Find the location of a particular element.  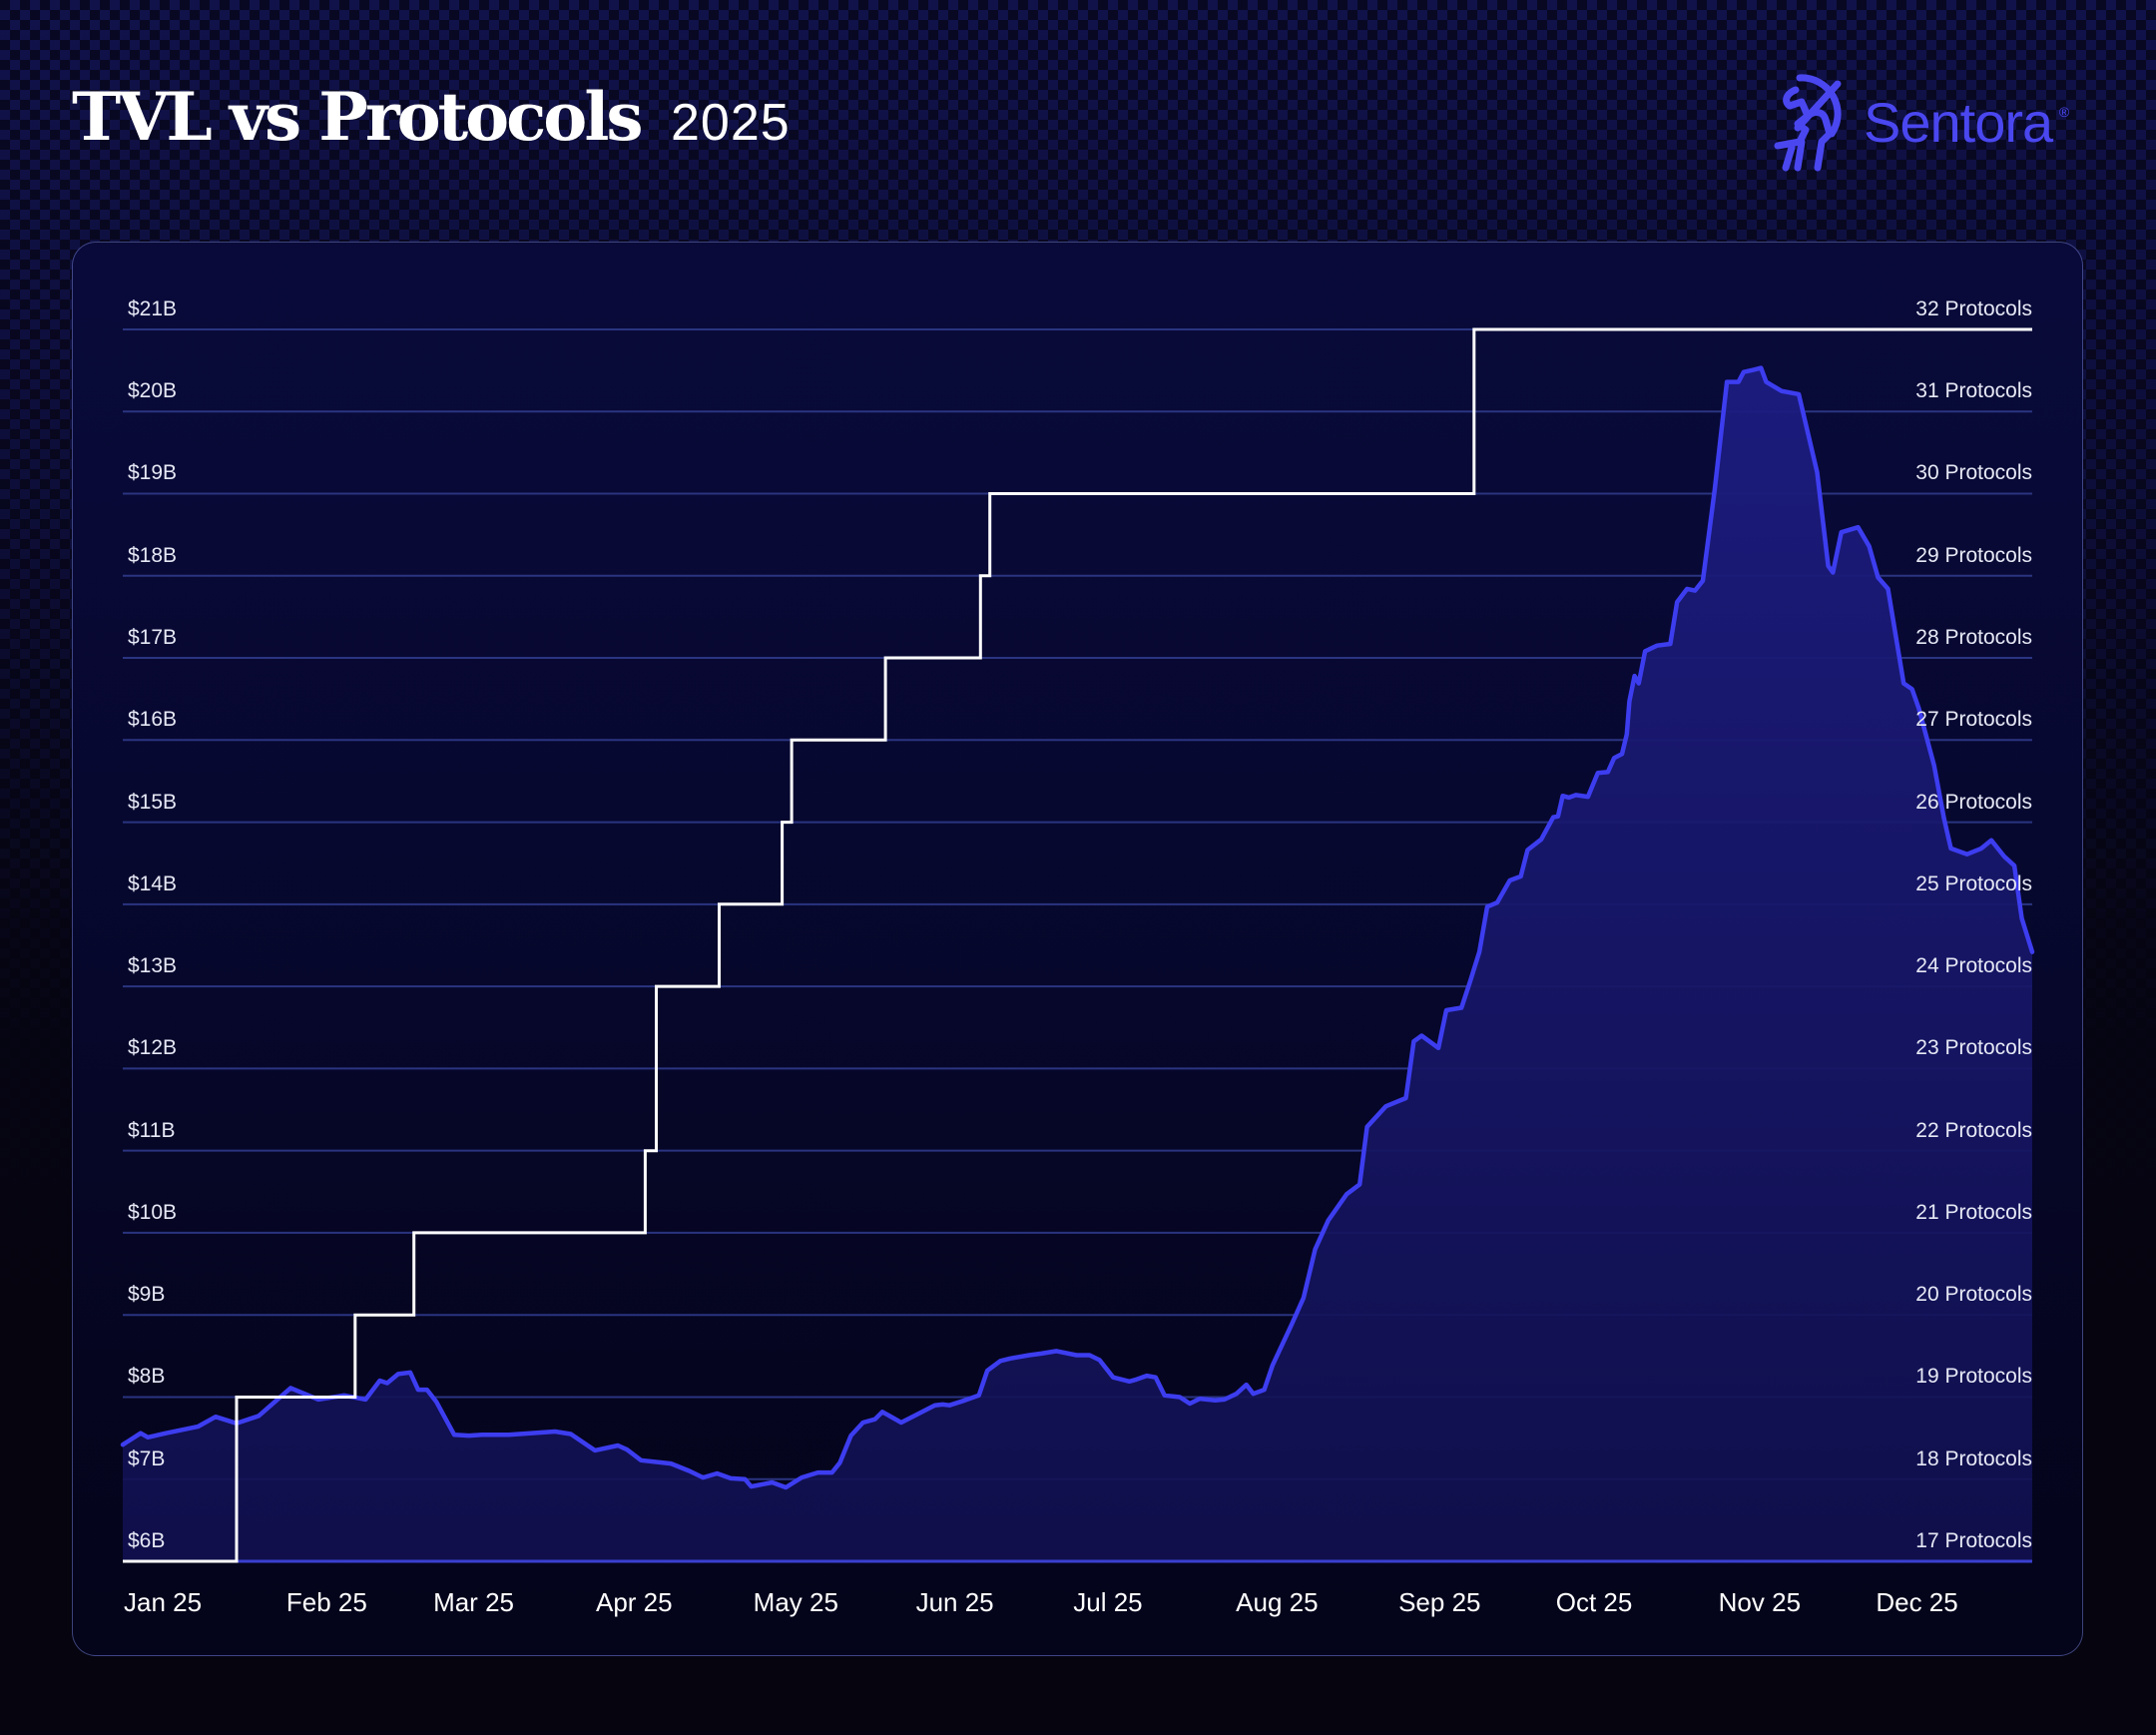

x-tick-label: May 25 is located at coordinates (795, 1602).